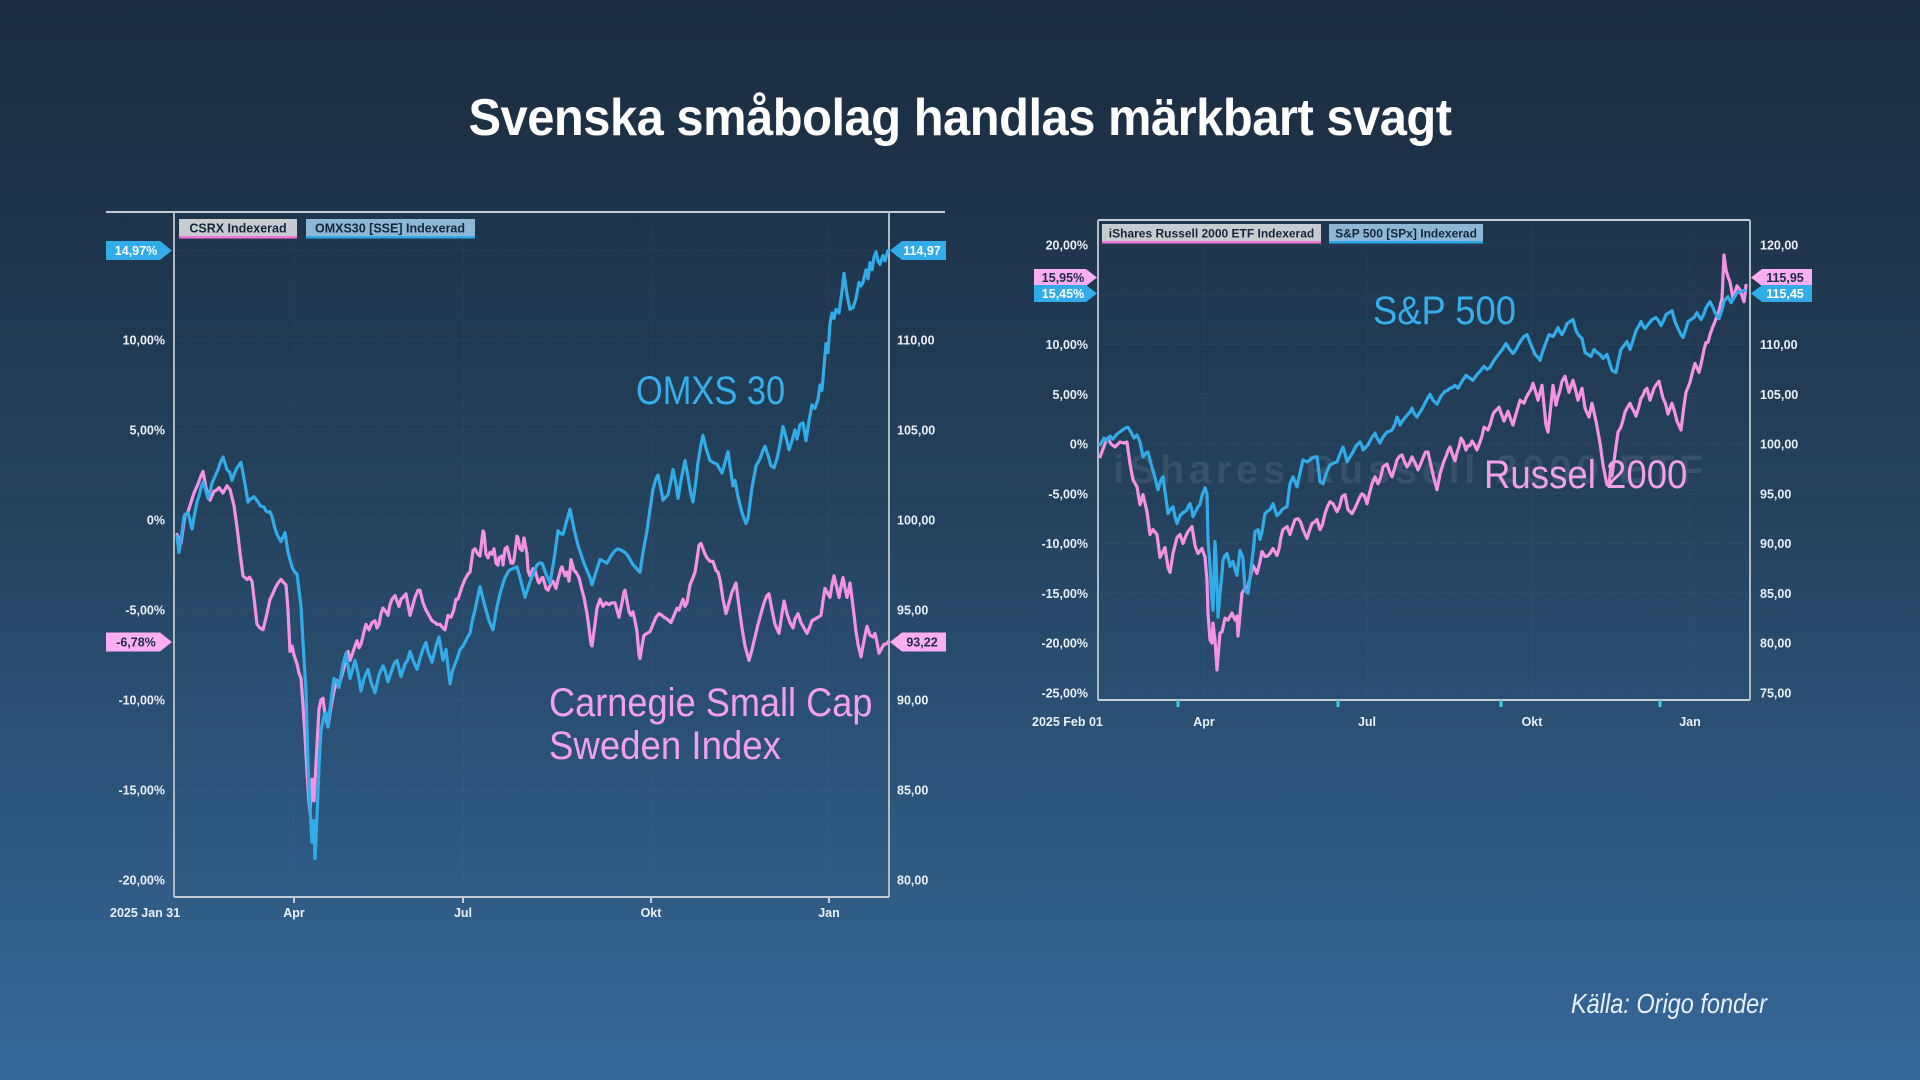  I want to click on svg-text: 115,45, so click(1785, 294).